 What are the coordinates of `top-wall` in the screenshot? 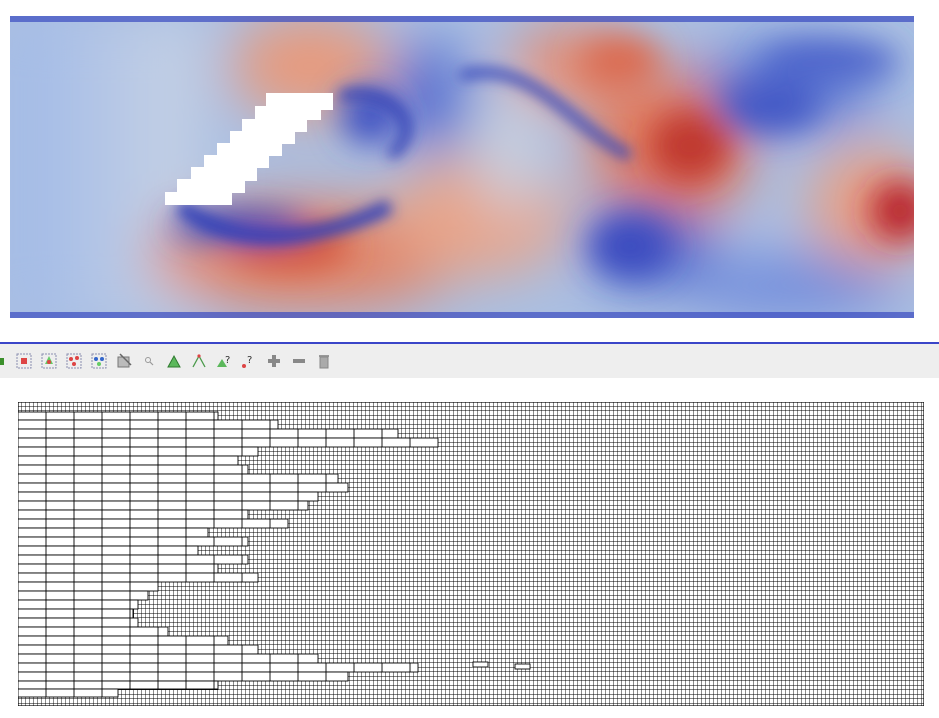 It's located at (462, 19).